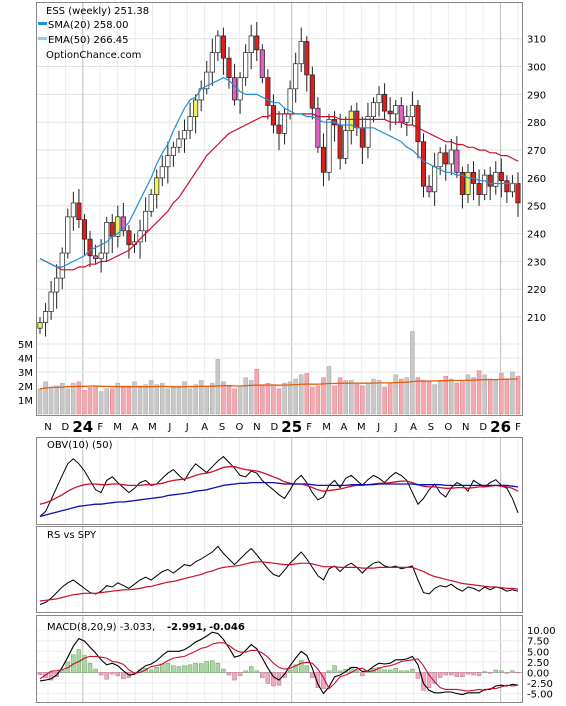 The width and height of the screenshot is (566, 706). Describe the element at coordinates (431, 427) in the screenshot. I see `x-tick-label: S` at that location.